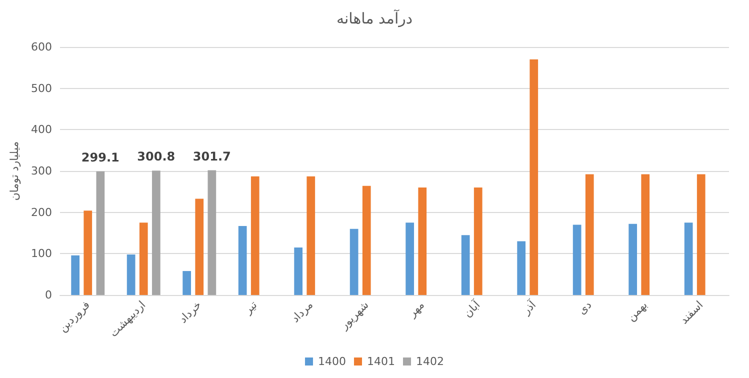 The width and height of the screenshot is (749, 378). What do you see at coordinates (430, 361) in the screenshot?
I see `legend-label: 1402` at bounding box center [430, 361].